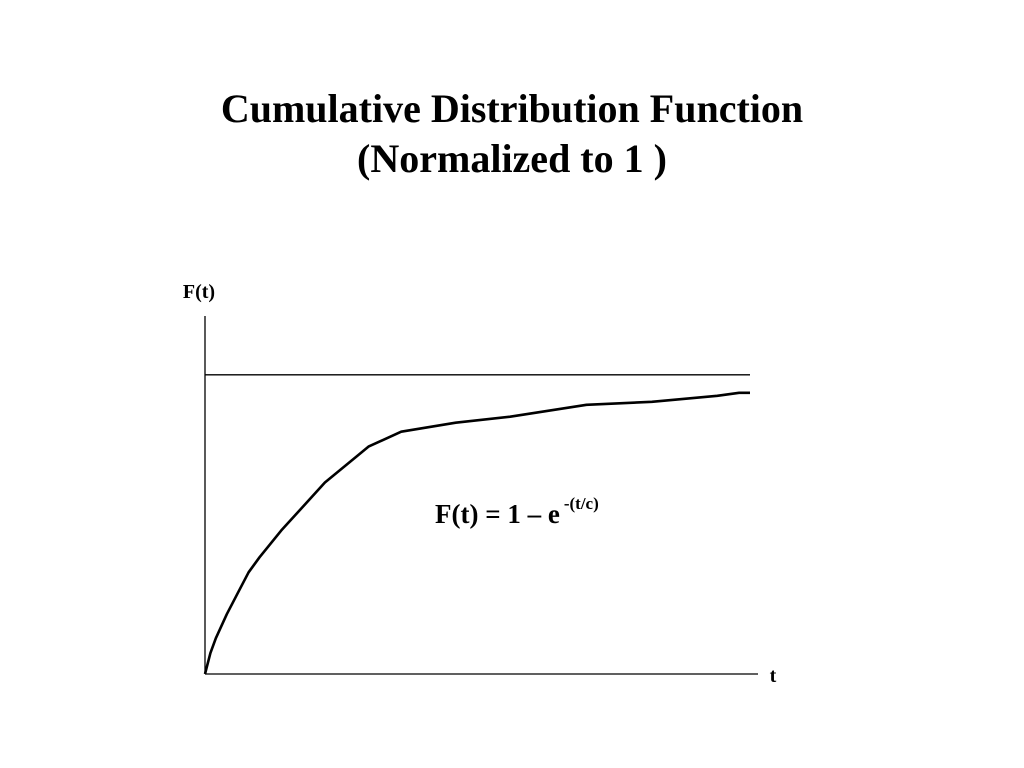  Describe the element at coordinates (512, 158) in the screenshot. I see `title-line-2: (Normalized to 1 )` at that location.